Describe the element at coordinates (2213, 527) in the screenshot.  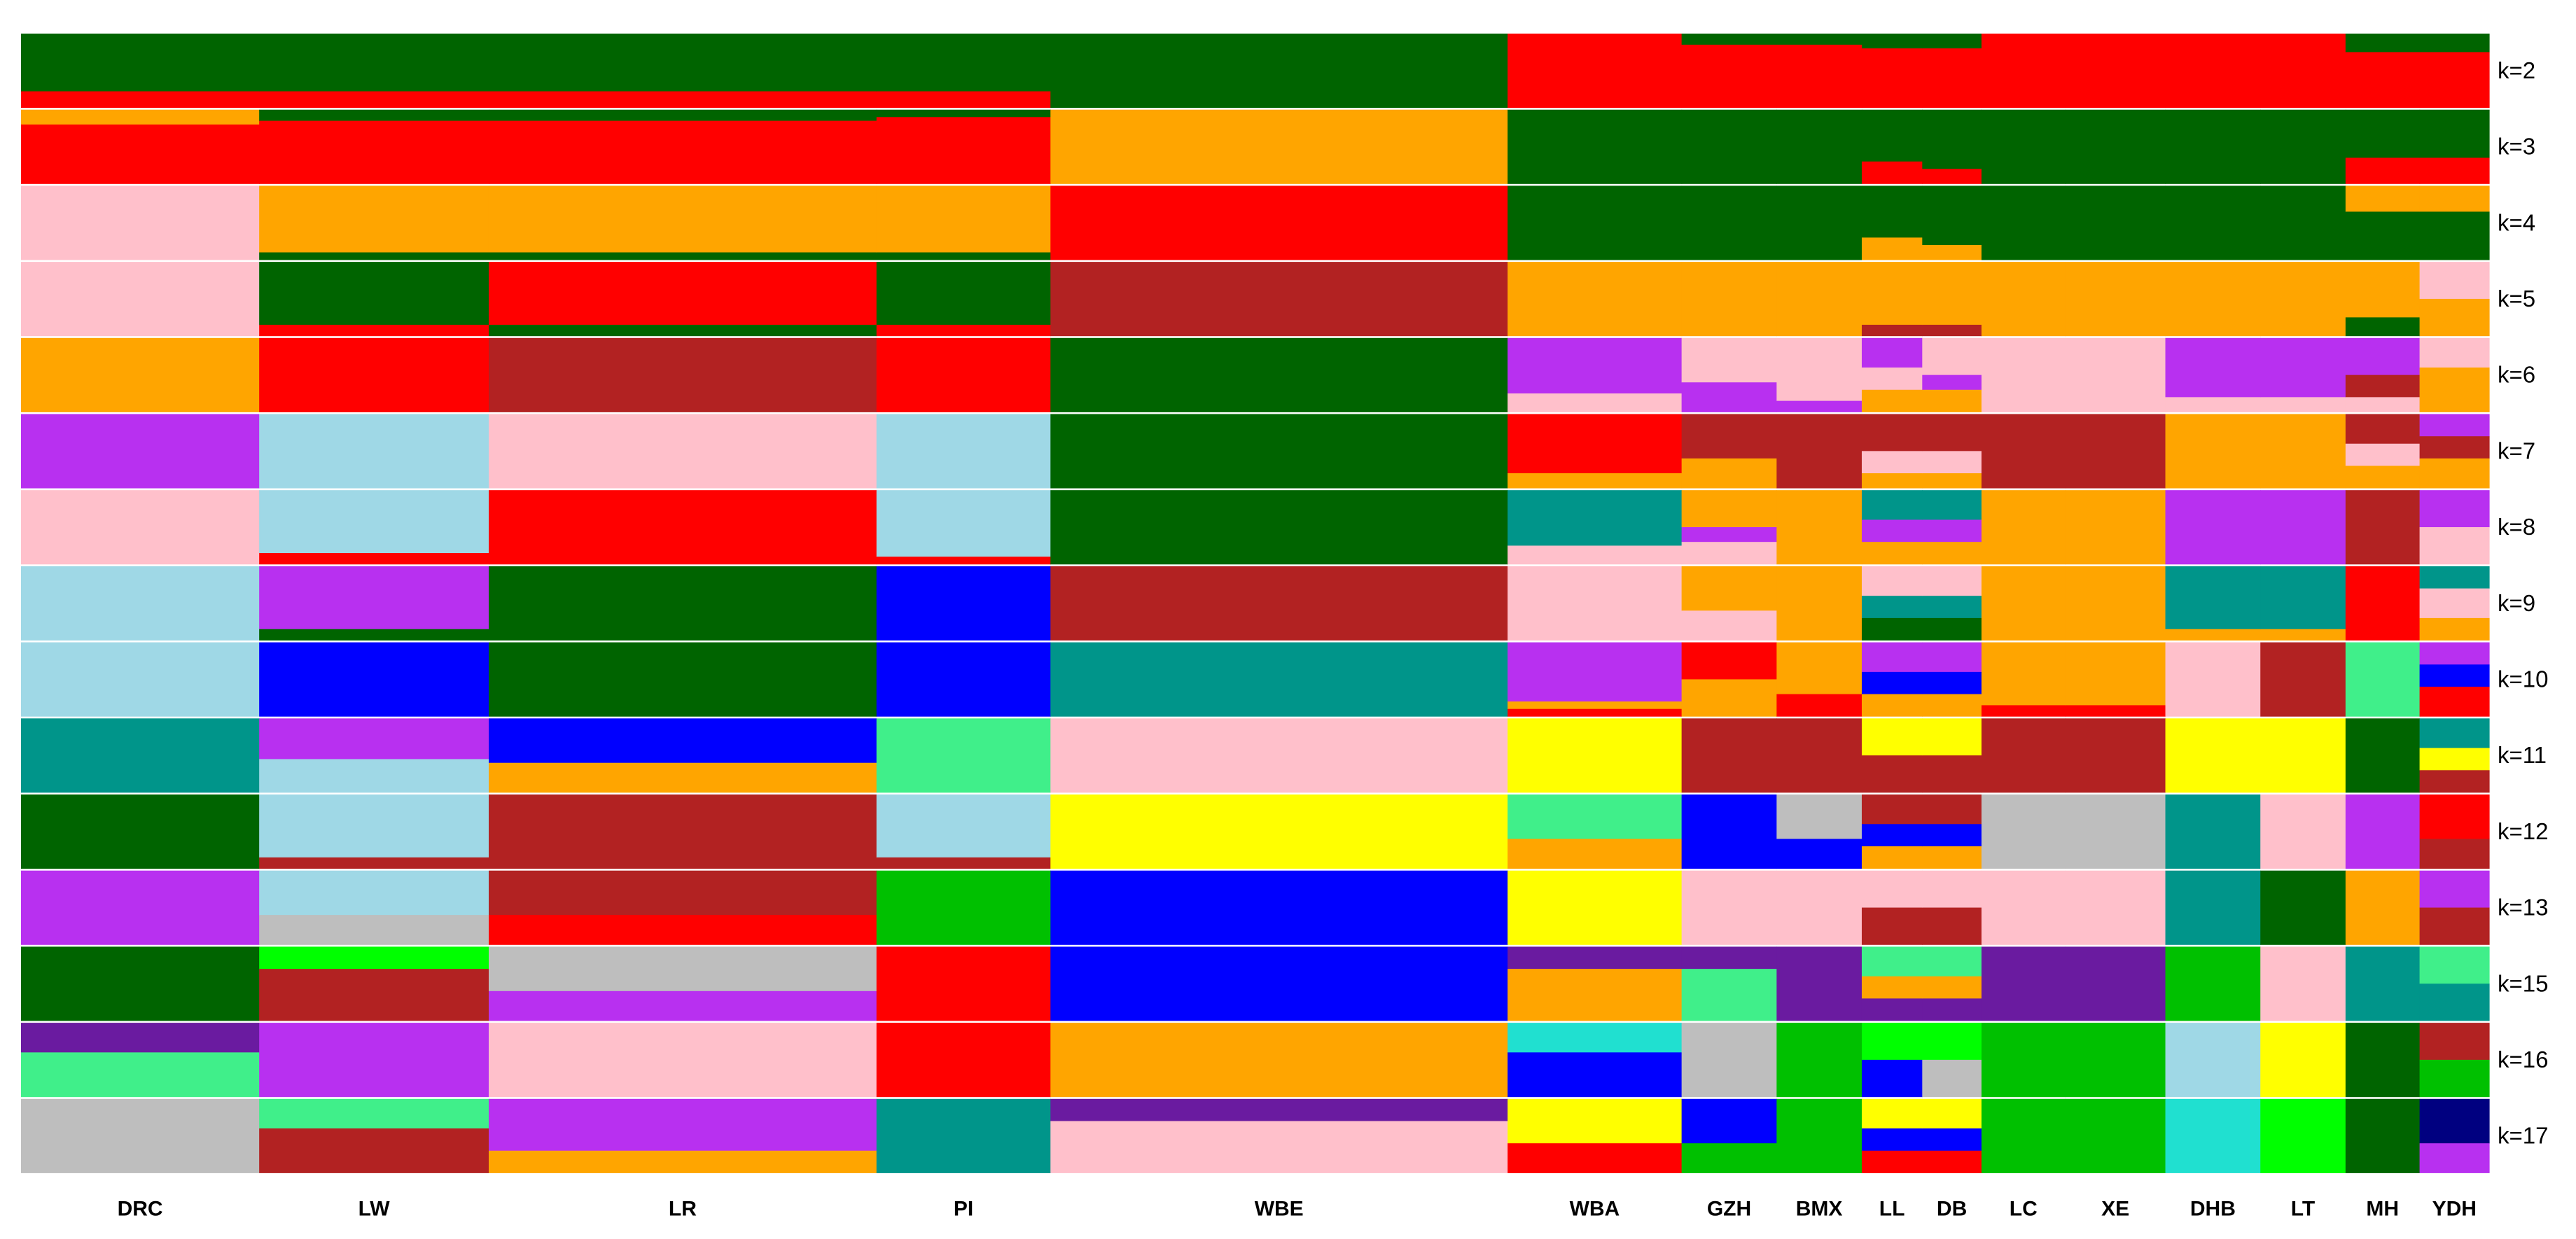
I see `bar-segment-dhb-purple` at that location.